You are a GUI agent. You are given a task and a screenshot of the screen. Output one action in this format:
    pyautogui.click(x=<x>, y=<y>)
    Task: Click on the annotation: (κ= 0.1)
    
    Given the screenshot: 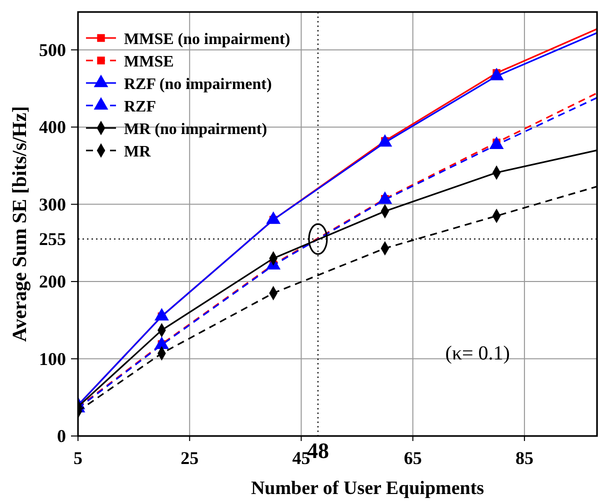 What is the action you would take?
    pyautogui.click(x=477, y=353)
    